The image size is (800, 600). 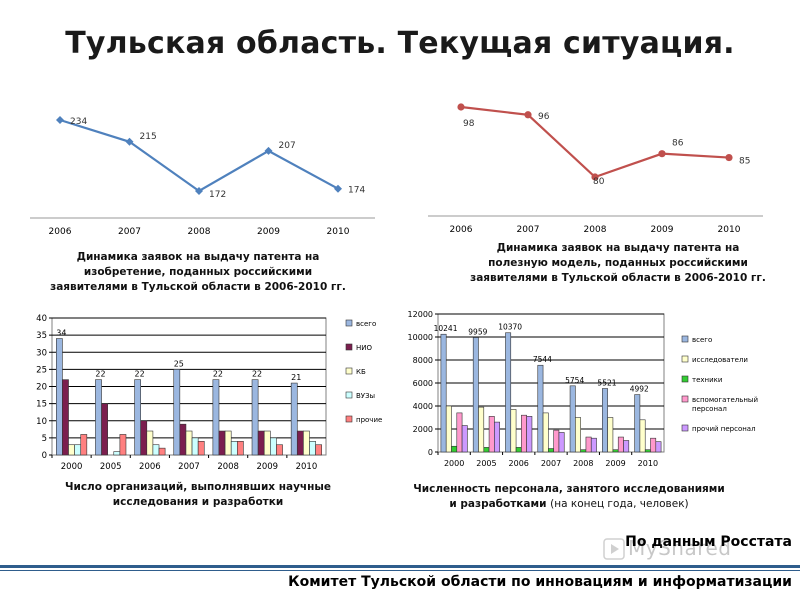 I want to click on slide-title: Тульская область. Текущая ситуация., so click(x=400, y=43).